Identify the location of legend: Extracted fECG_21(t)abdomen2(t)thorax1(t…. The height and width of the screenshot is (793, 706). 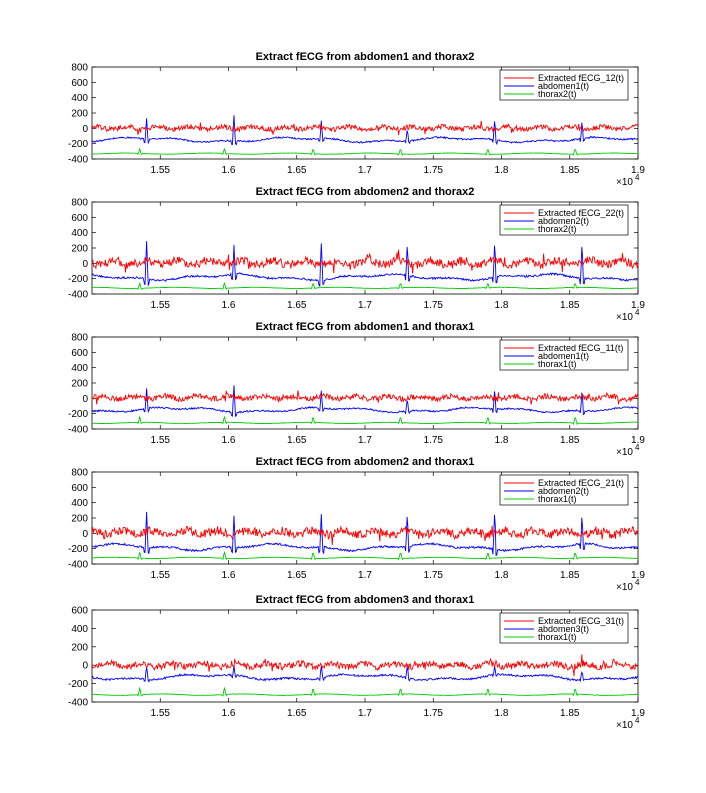
(564, 490).